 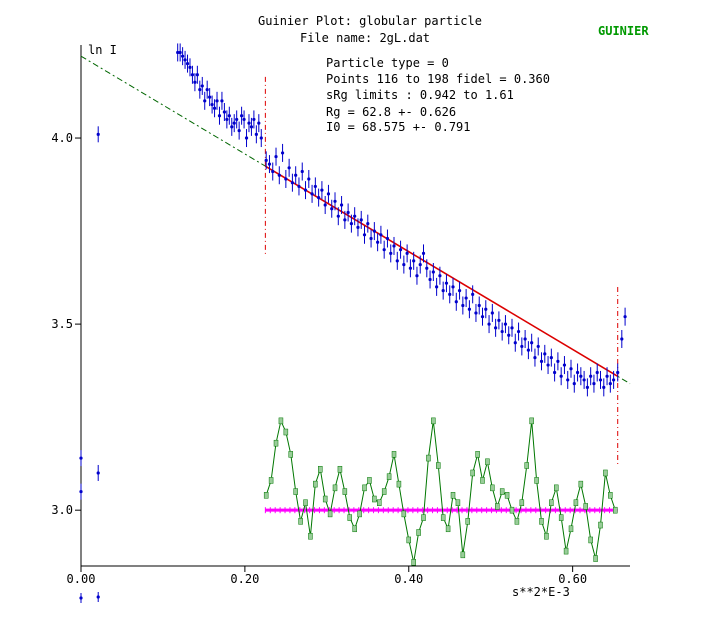 What do you see at coordinates (398, 127) in the screenshot?
I see `info-i0: I0 = 68.575 +- 0.791` at bounding box center [398, 127].